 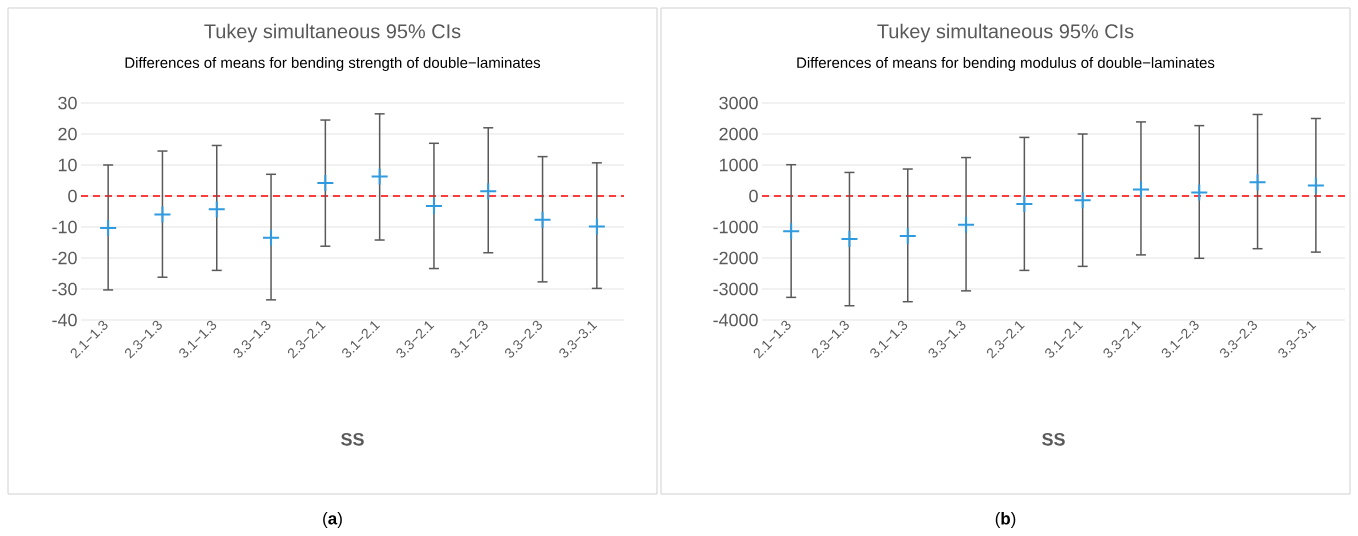 I want to click on chart-subtitle: Differences of means for bending strength of double−laminates, so click(x=333, y=64).